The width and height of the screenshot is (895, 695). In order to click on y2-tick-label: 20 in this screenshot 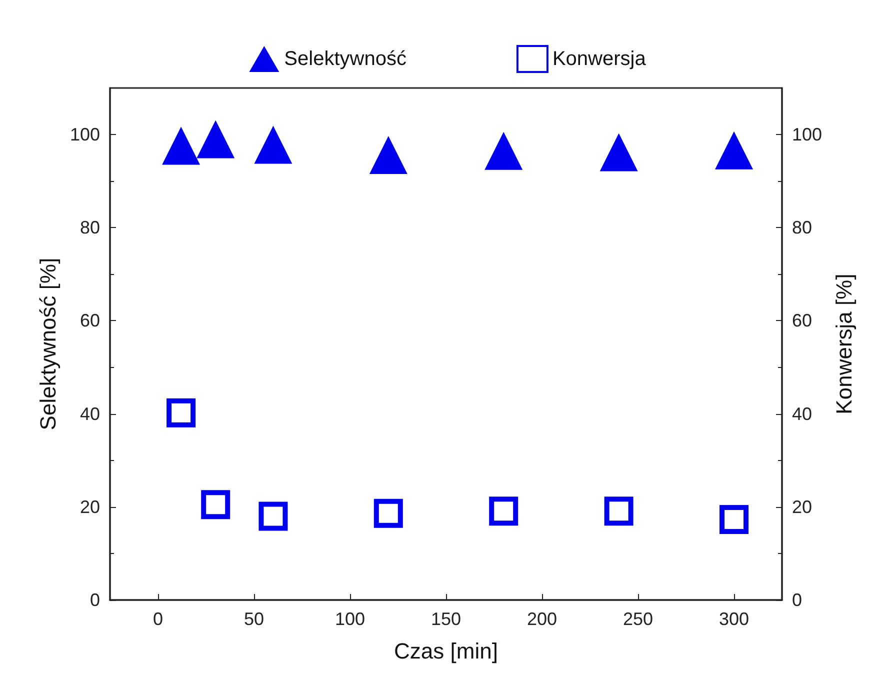, I will do `click(802, 506)`.